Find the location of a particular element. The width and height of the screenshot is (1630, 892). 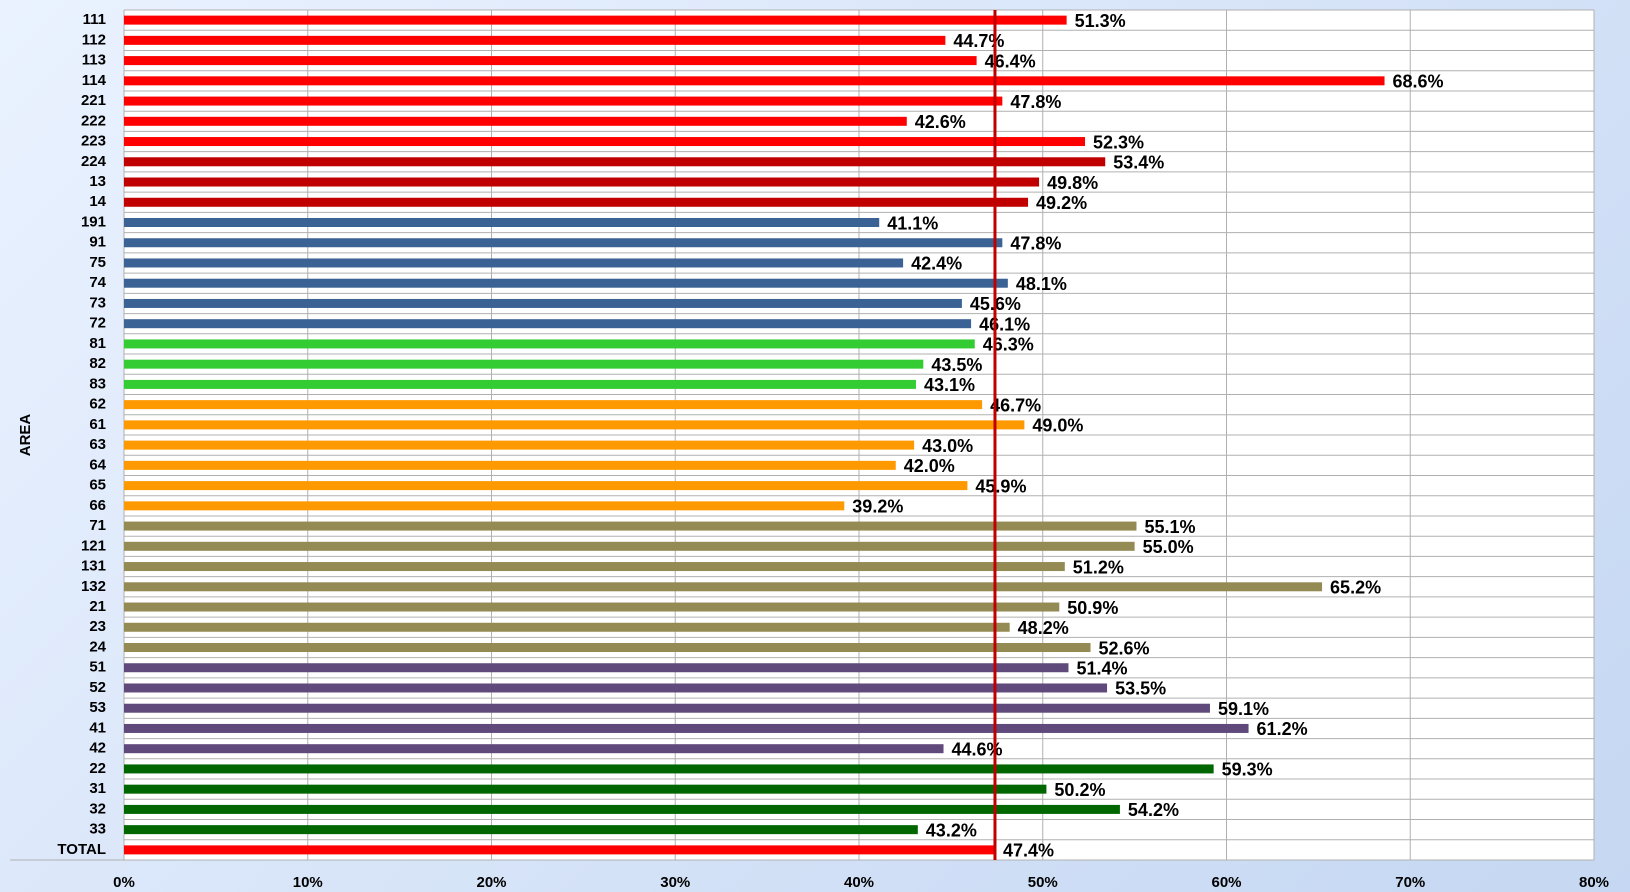

y-tick-label: 82 is located at coordinates (97, 363).